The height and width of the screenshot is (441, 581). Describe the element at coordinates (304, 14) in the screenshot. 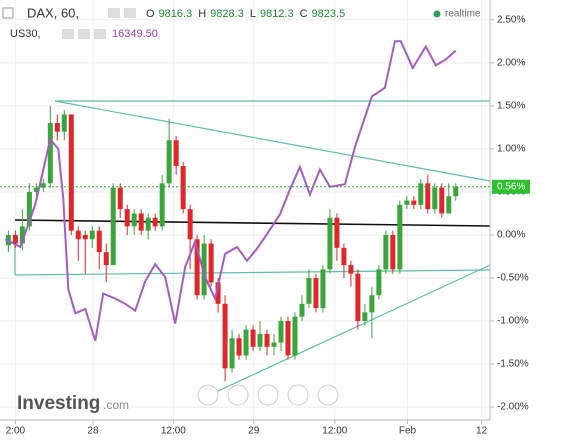

I see `ohlc-label: C` at that location.